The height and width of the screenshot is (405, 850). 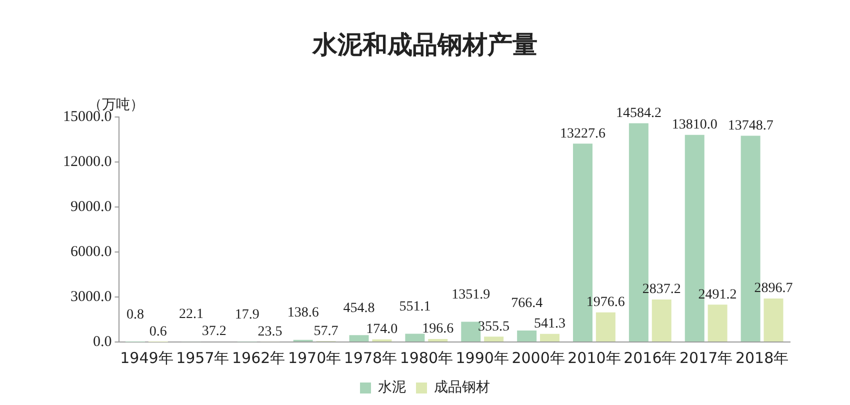 What do you see at coordinates (706, 357) in the screenshot?
I see `x-tick-label: 2017年` at bounding box center [706, 357].